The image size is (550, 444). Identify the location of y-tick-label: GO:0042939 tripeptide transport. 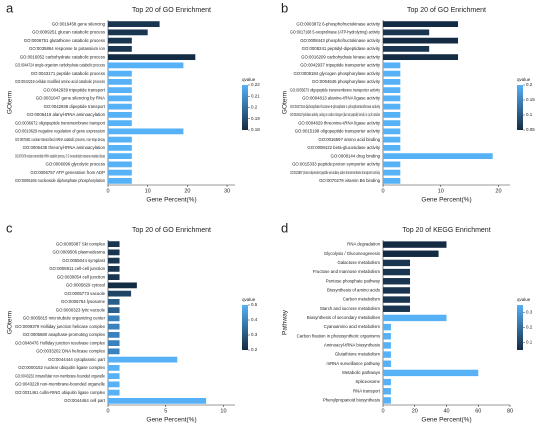
(74, 89).